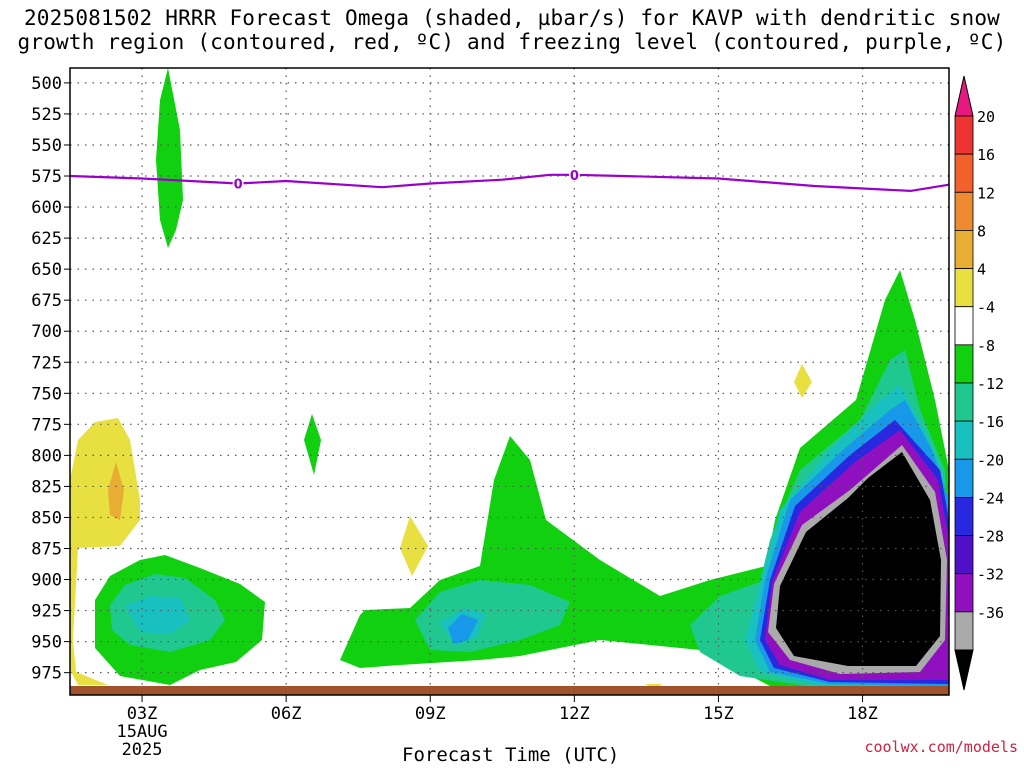 The image size is (1024, 768). Describe the element at coordinates (157, 615) in the screenshot. I see `omega-region-ascent-cyan-left` at that location.